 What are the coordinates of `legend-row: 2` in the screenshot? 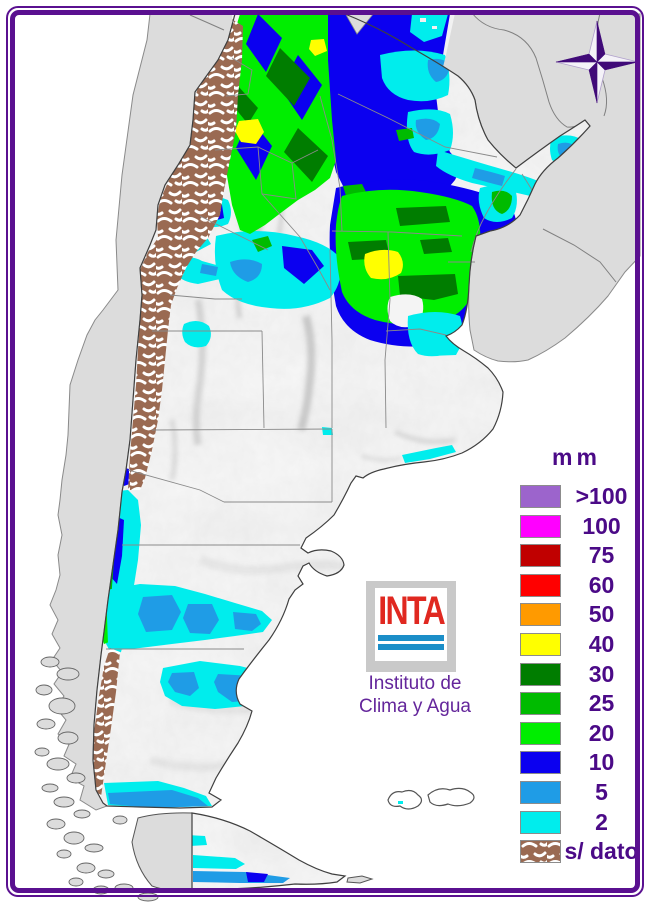 It's located at (577, 821).